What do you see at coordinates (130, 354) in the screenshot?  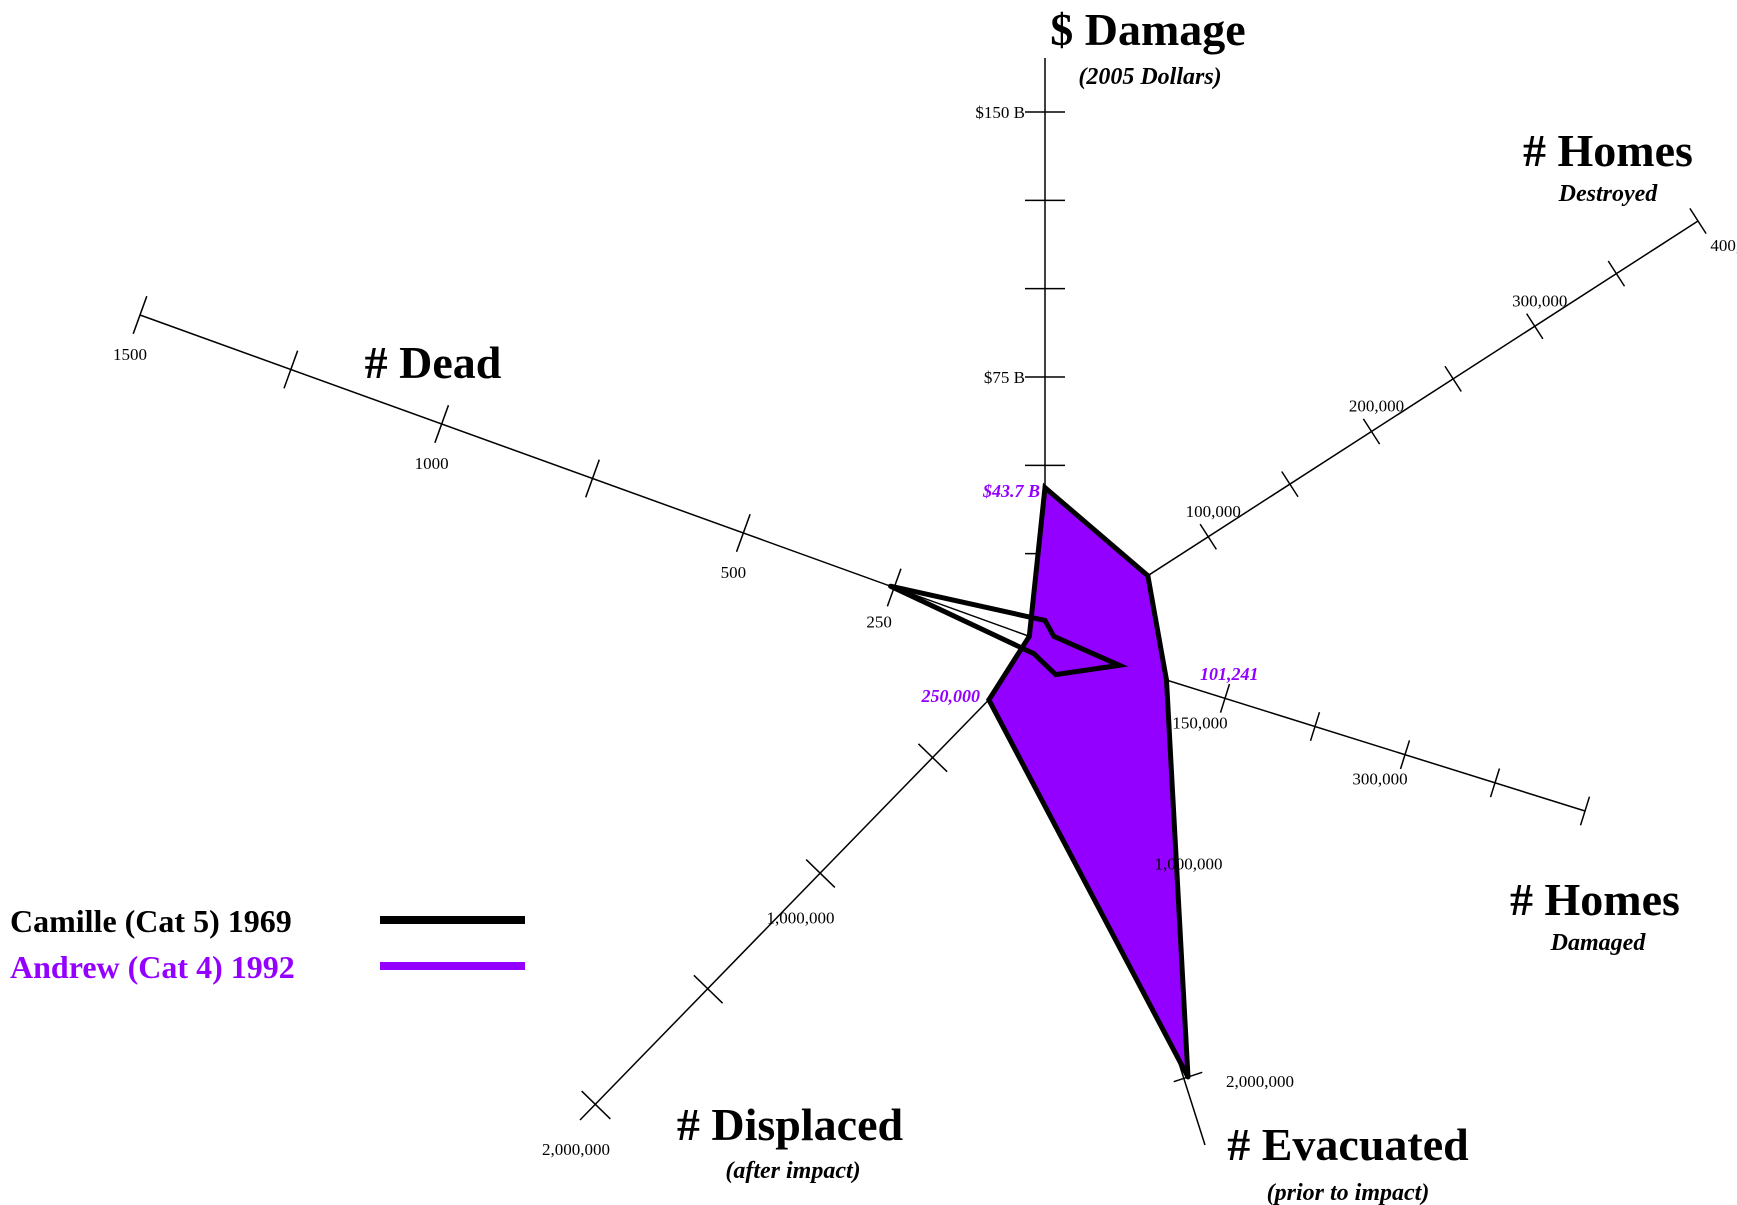 I see `tick-label-dead: 1500` at bounding box center [130, 354].